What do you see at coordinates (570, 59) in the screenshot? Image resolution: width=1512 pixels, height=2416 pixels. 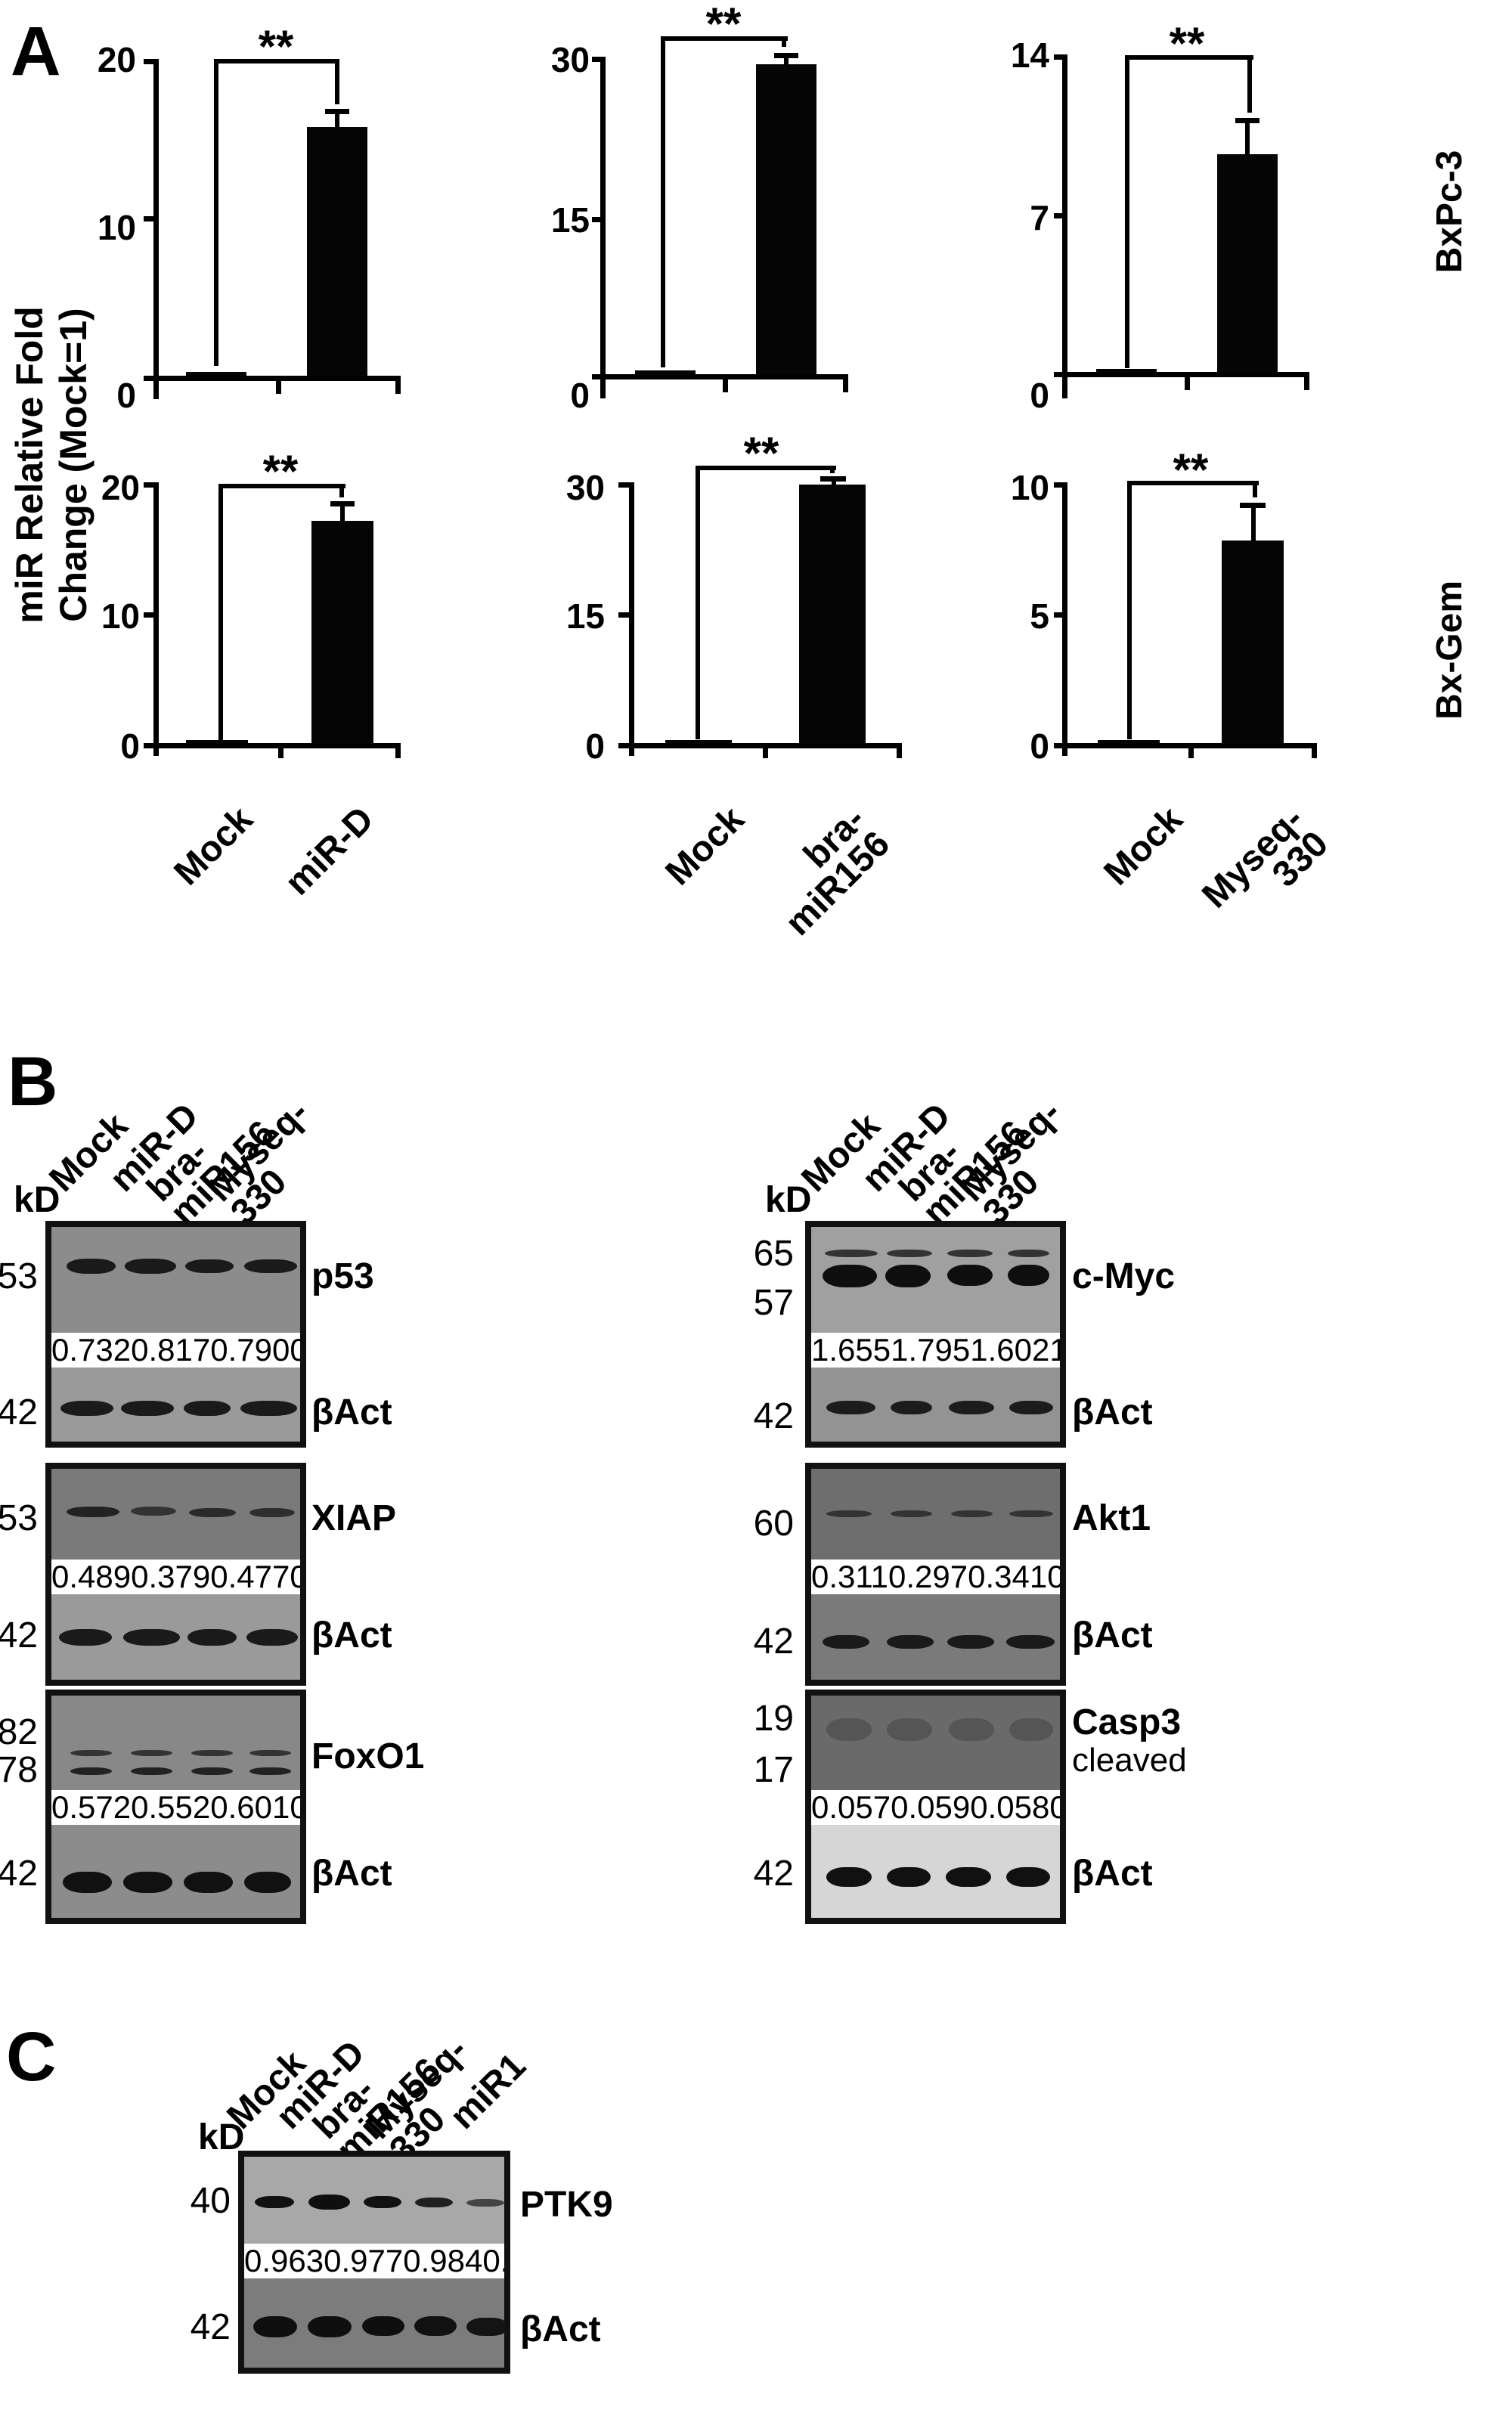 I see `y-tick-label: 30` at bounding box center [570, 59].